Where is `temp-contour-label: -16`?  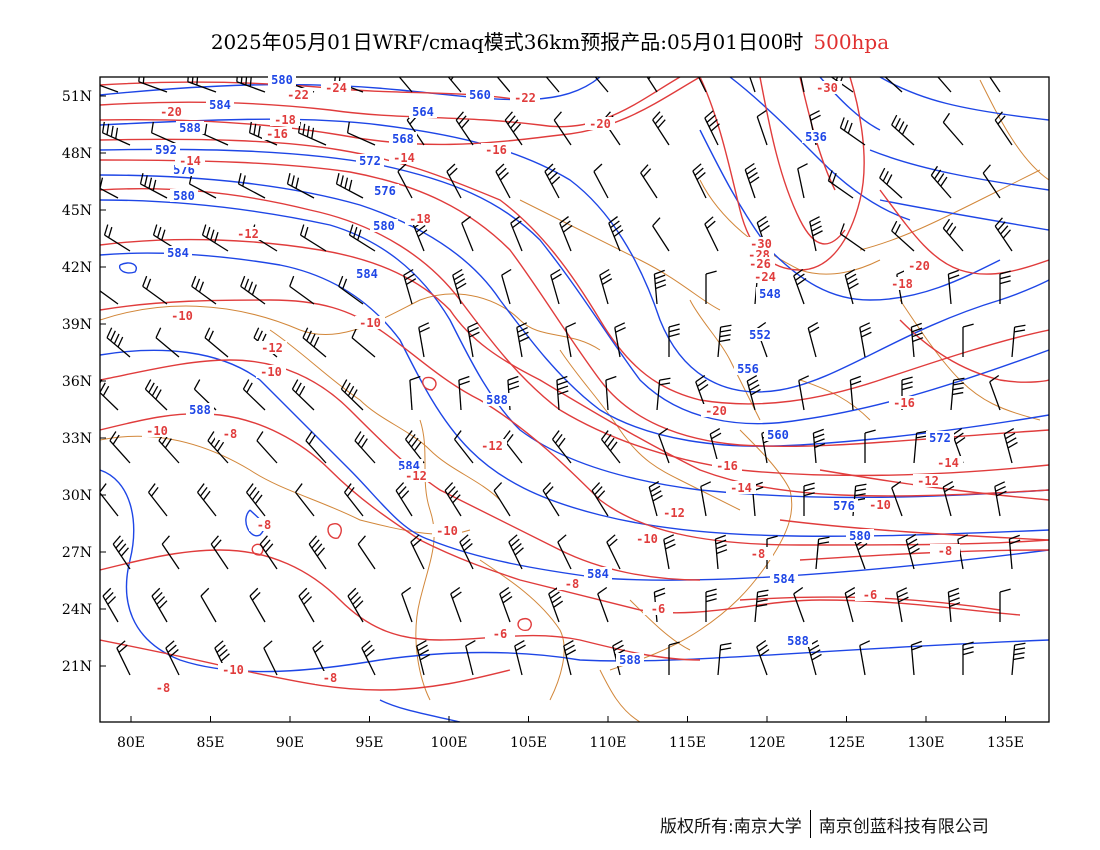 temp-contour-label: -16 is located at coordinates (727, 466).